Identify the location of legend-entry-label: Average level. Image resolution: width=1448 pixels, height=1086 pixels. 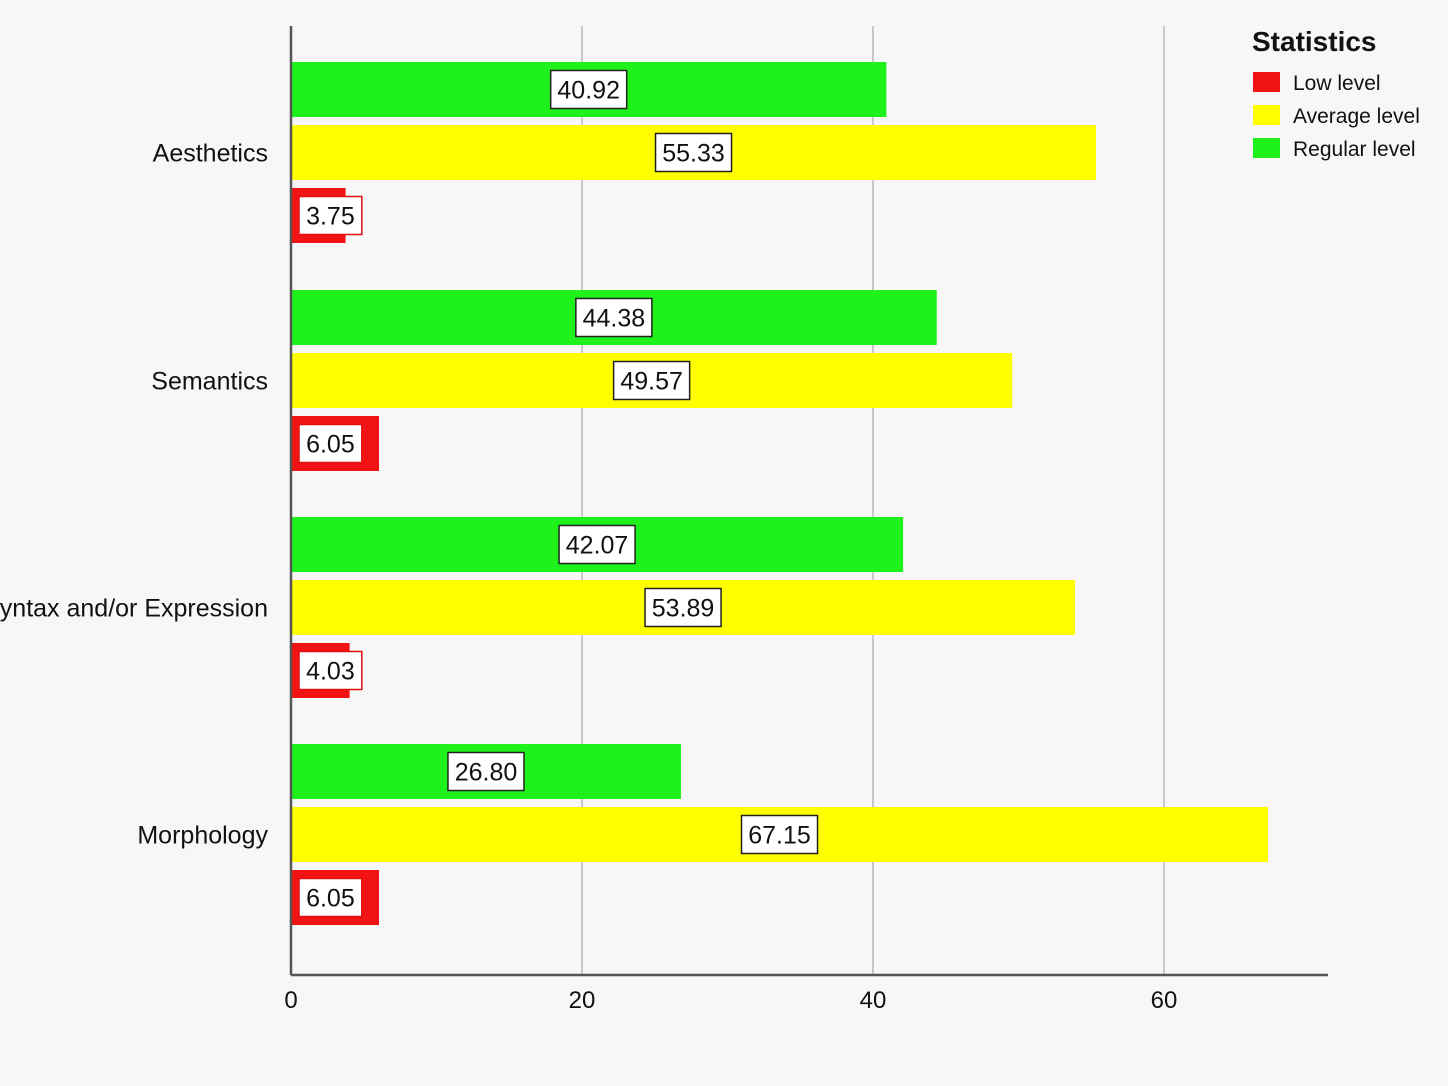
(1356, 116).